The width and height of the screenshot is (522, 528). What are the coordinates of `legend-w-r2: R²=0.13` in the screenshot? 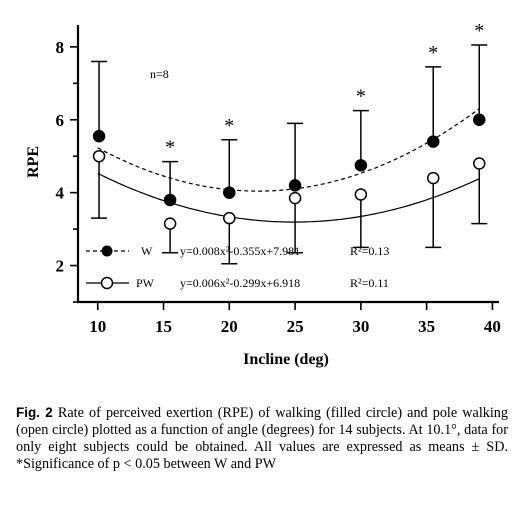 It's located at (369, 251).